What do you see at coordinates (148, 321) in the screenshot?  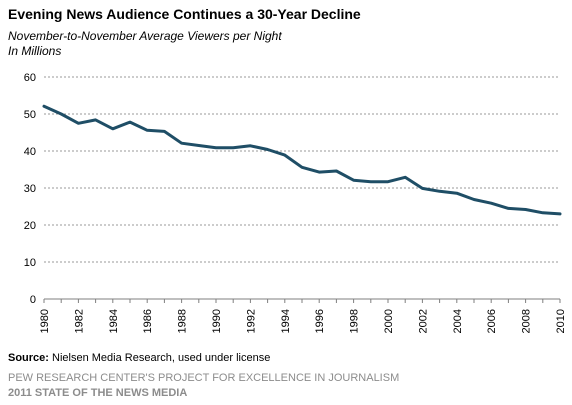 I see `x-tick-label: 1986` at bounding box center [148, 321].